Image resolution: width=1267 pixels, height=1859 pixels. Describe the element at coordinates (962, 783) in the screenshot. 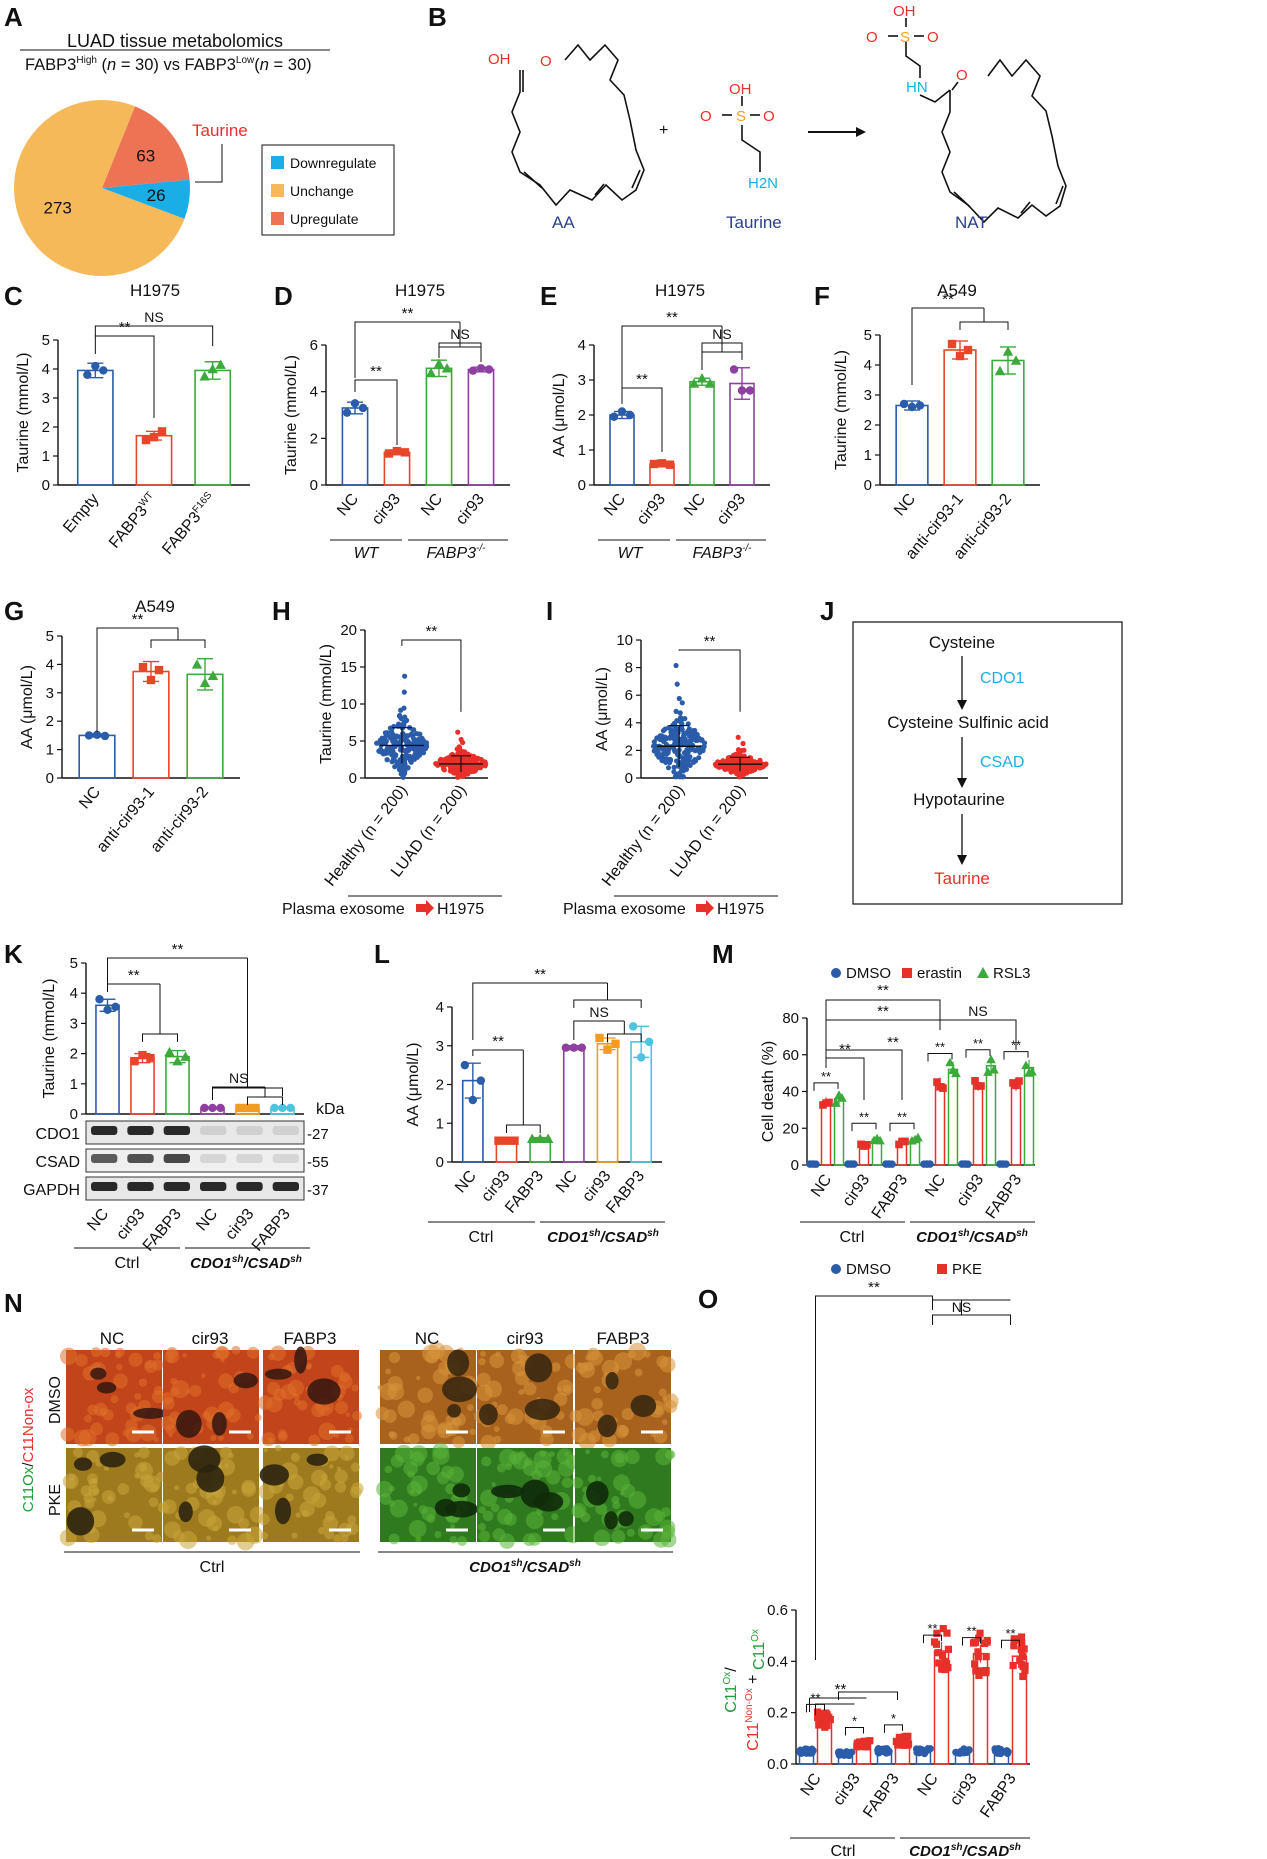

I see `arrow-down-icon` at that location.